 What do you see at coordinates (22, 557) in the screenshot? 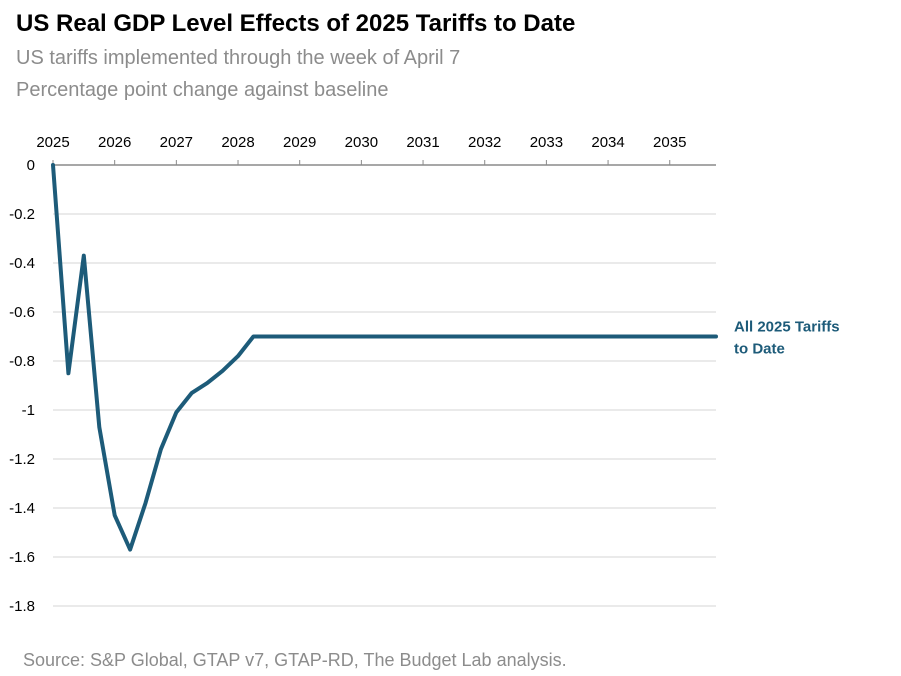
I see `y-tick-label: -1.6` at bounding box center [22, 557].